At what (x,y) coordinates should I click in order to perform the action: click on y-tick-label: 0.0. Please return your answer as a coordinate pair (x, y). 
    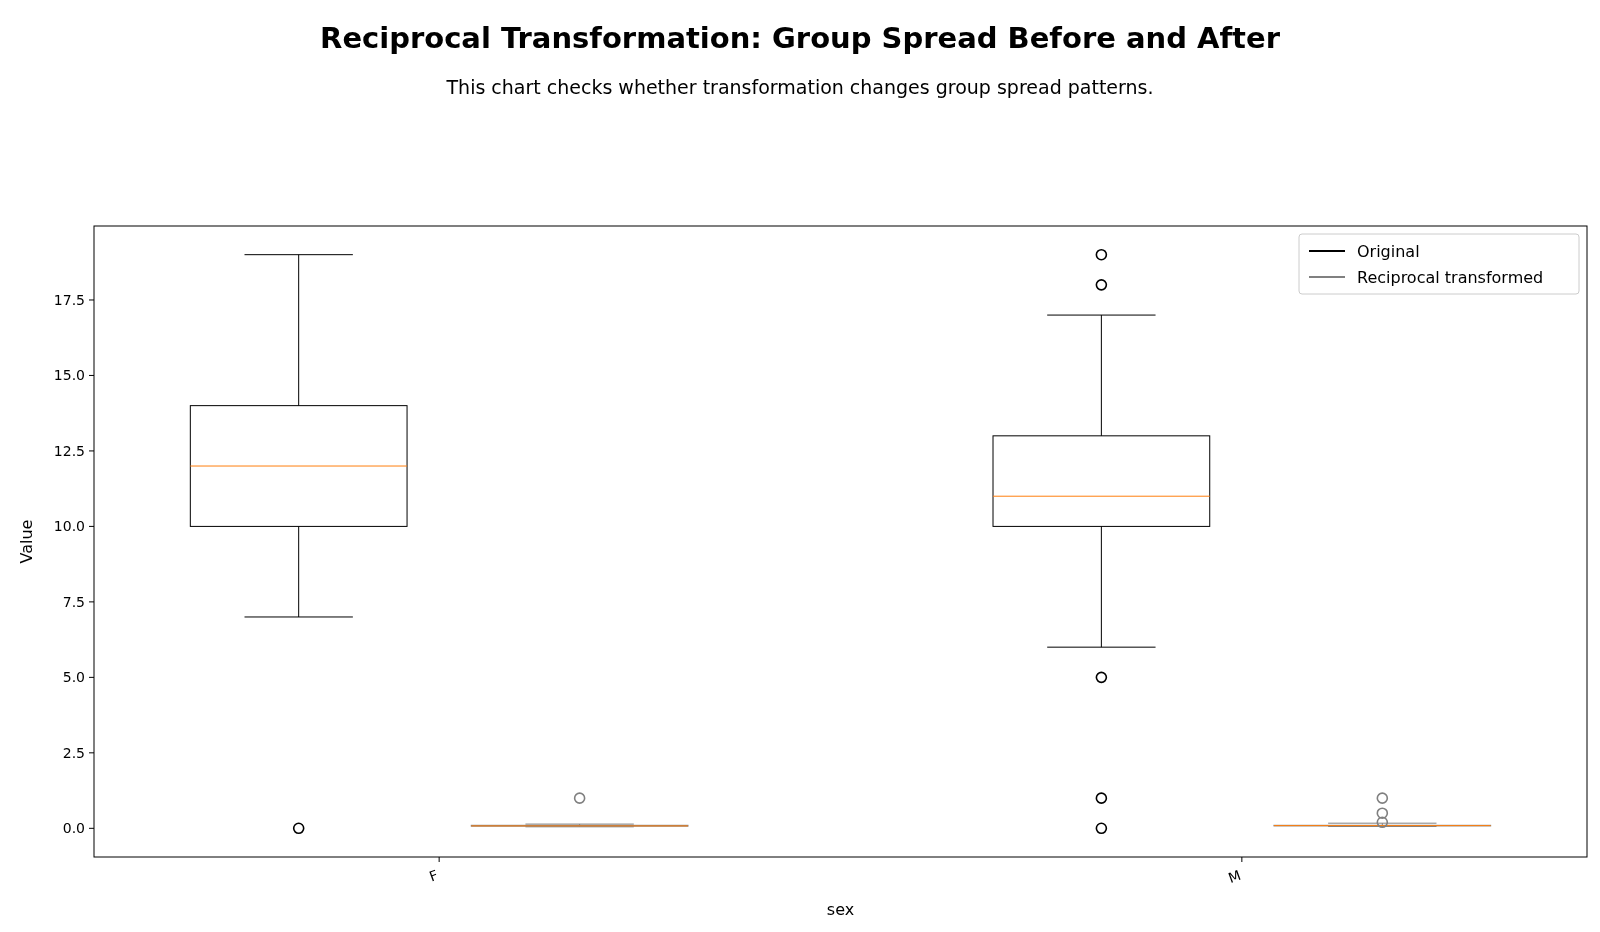
    Looking at the image, I should click on (73, 828).